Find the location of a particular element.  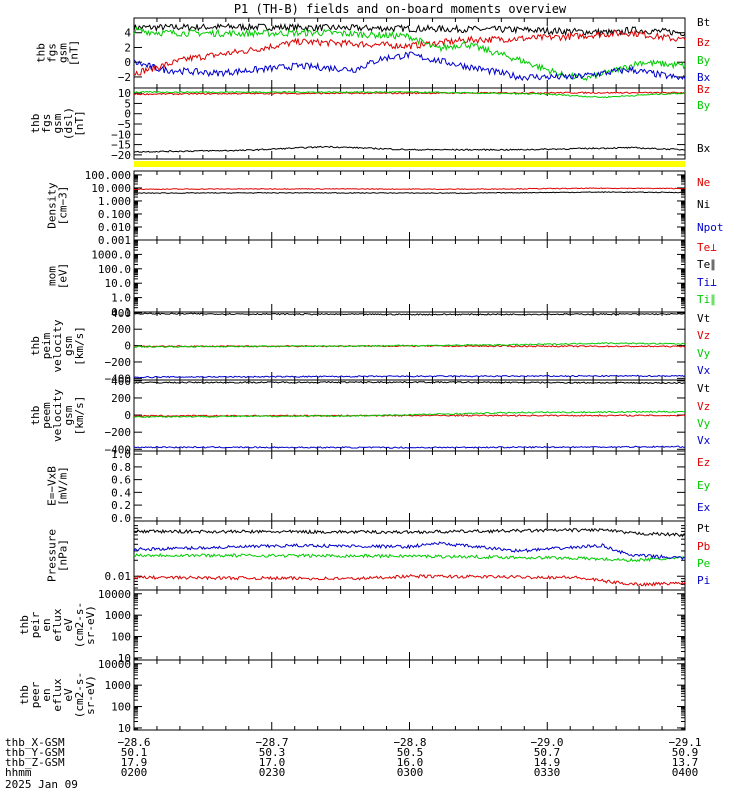

legend-Te⊥: Te⊥ is located at coordinates (707, 247).